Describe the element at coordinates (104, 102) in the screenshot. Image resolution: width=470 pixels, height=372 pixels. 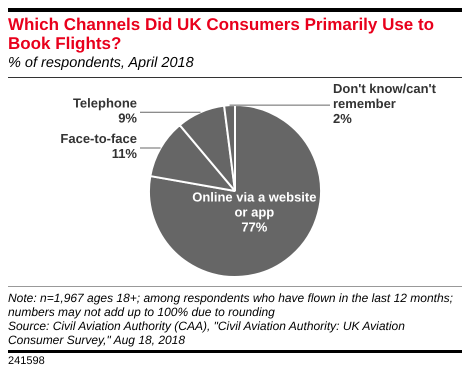
I see `slice-label: Telephone` at that location.